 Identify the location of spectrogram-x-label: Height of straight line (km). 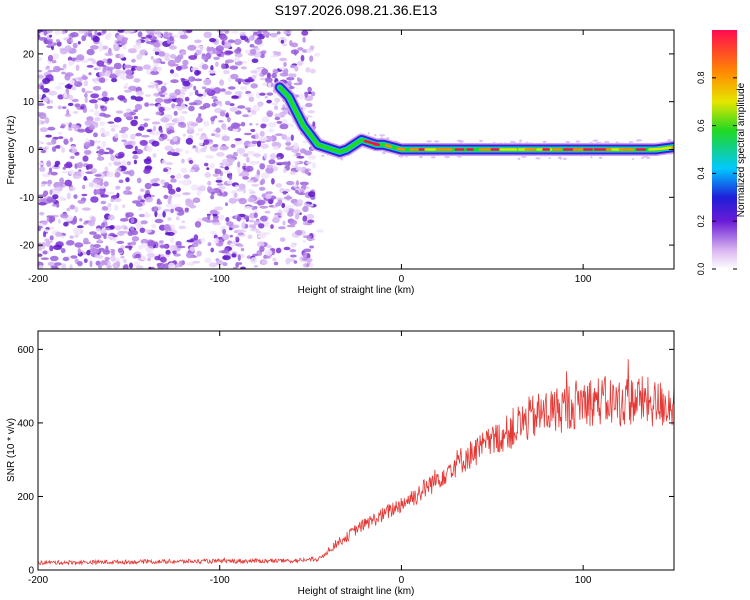
(356, 290).